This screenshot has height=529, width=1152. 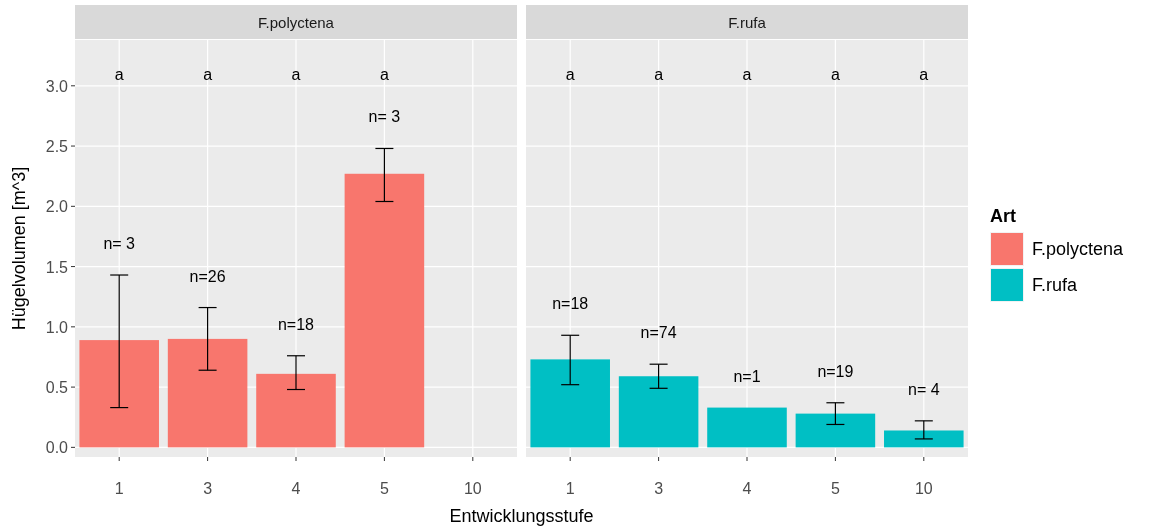 I want to click on y-tick-label: 2.5, so click(x=57, y=147).